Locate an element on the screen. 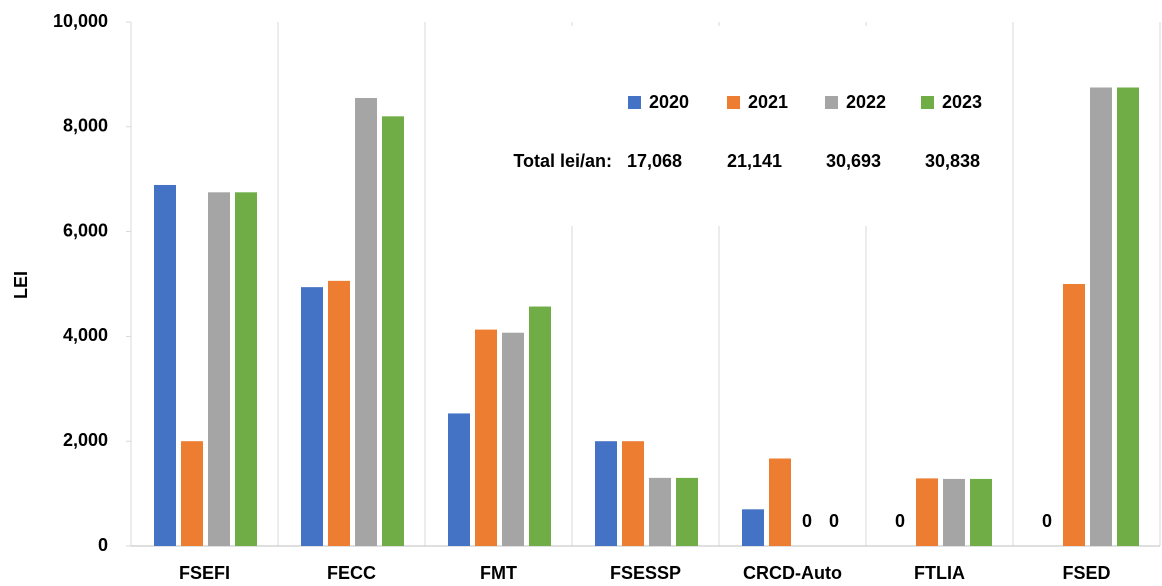  legend-label: 2020 is located at coordinates (669, 102).